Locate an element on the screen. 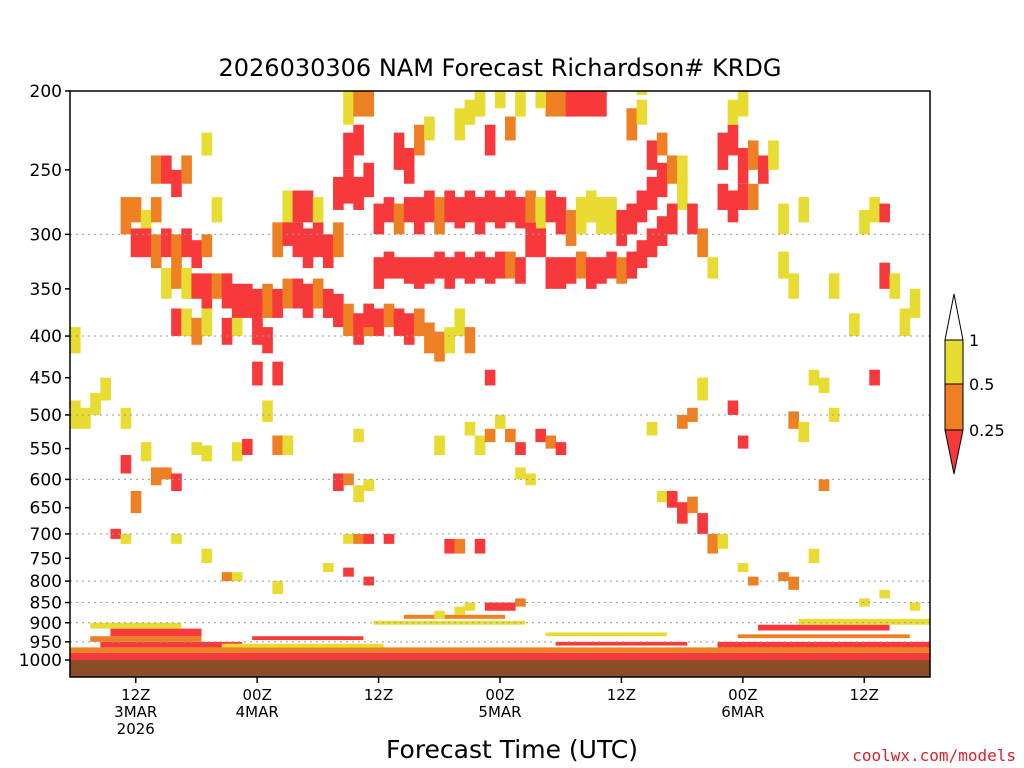  legend-label-0: 1 is located at coordinates (974, 340).